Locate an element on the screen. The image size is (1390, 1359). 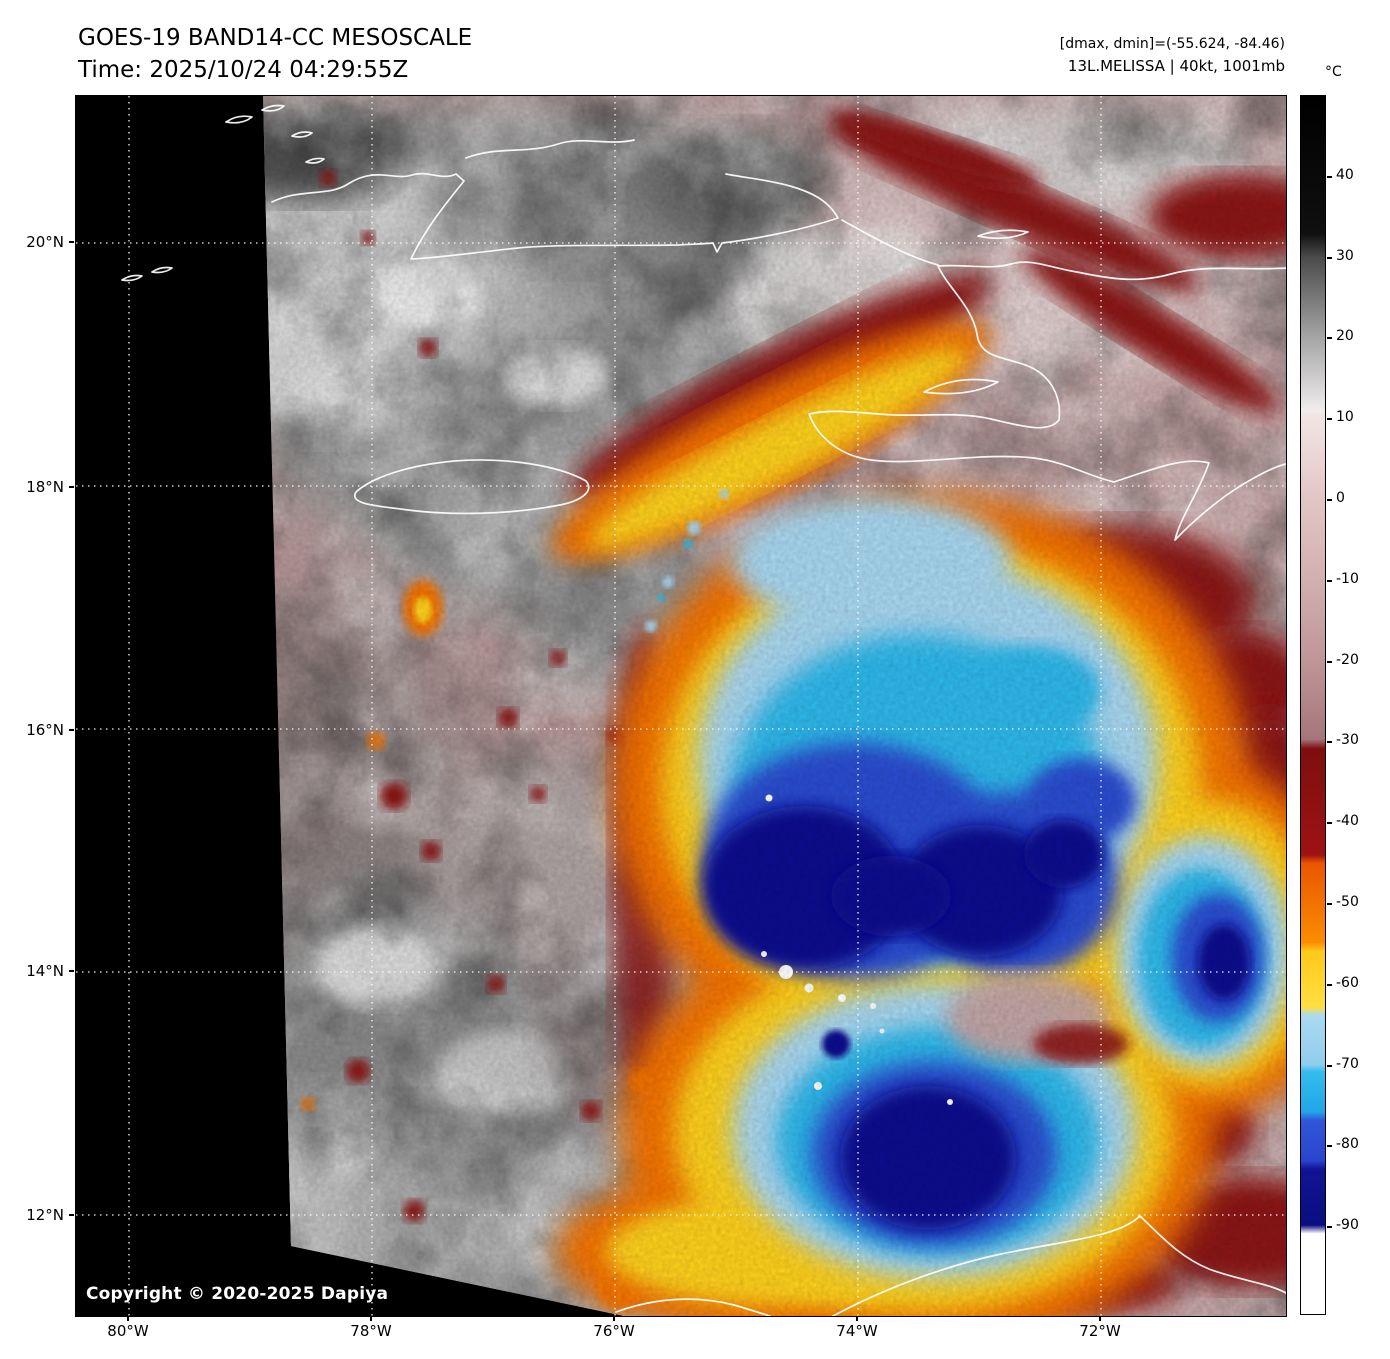
cbar-tick-label-neg-70: -70 is located at coordinates (1347, 1064).